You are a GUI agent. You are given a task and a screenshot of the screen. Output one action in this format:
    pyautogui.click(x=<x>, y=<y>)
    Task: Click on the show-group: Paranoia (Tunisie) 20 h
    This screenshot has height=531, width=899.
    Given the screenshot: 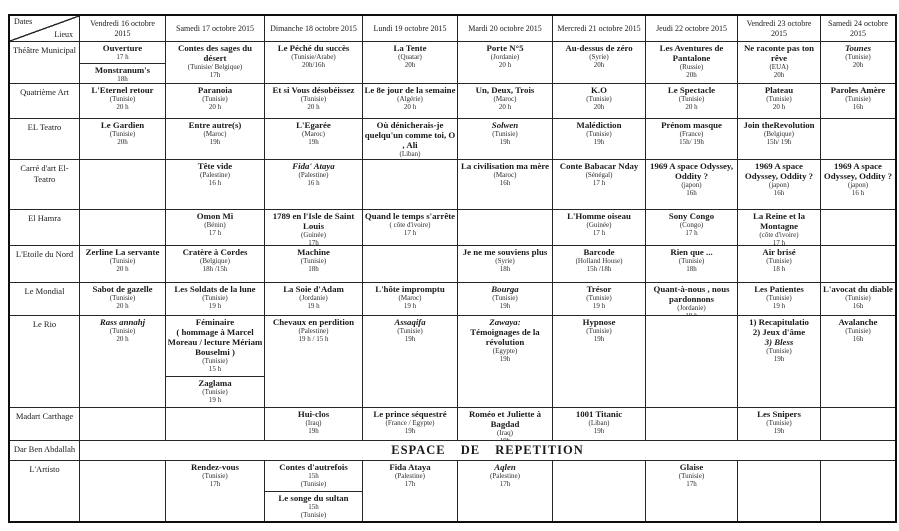 What is the action you would take?
    pyautogui.click(x=215, y=99)
    